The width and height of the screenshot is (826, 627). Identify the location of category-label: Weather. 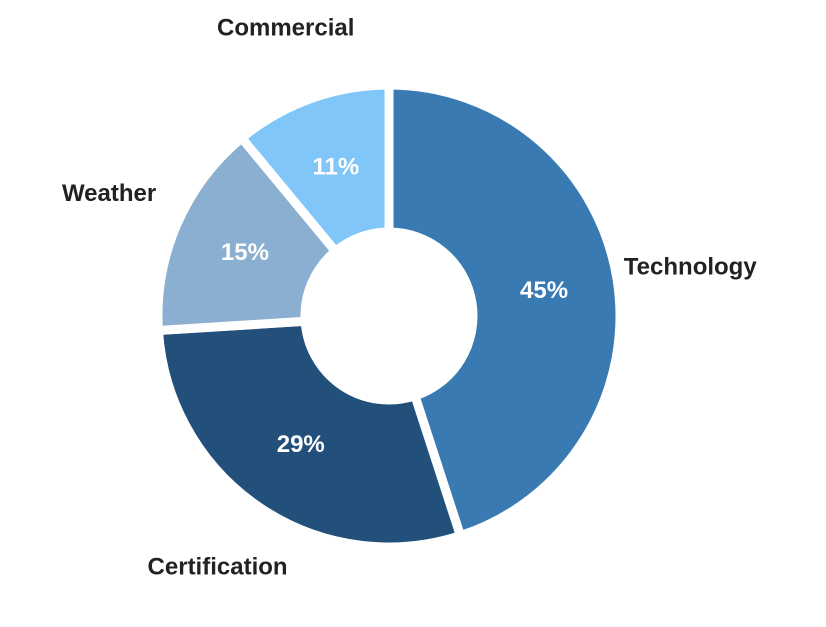
(109, 193).